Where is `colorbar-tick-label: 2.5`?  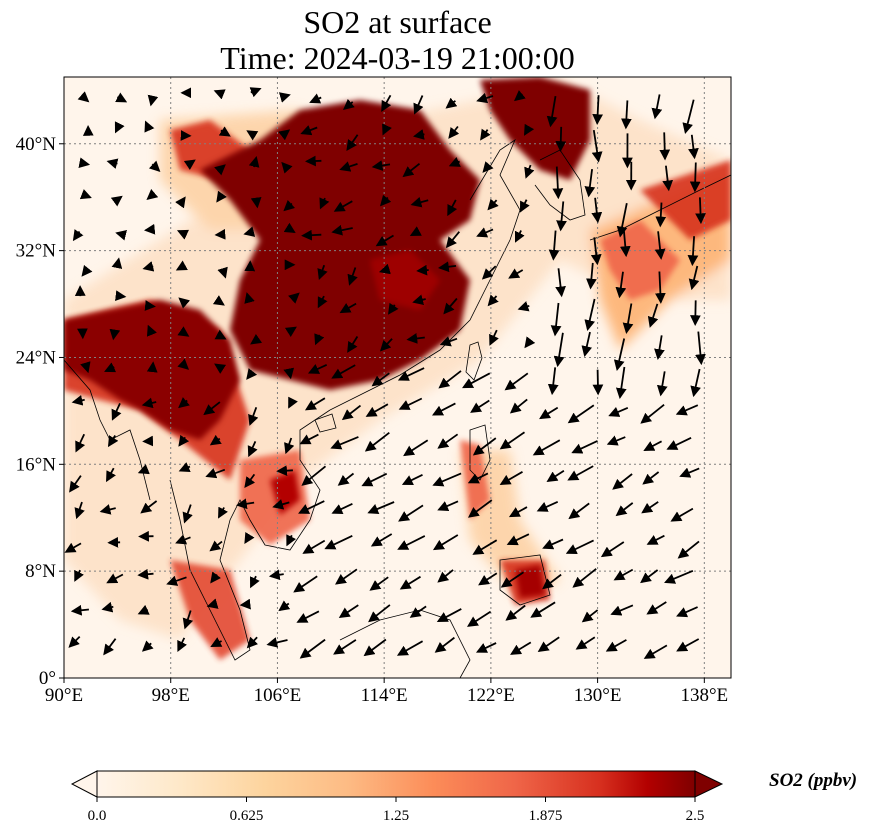
colorbar-tick-label: 2.5 is located at coordinates (695, 816).